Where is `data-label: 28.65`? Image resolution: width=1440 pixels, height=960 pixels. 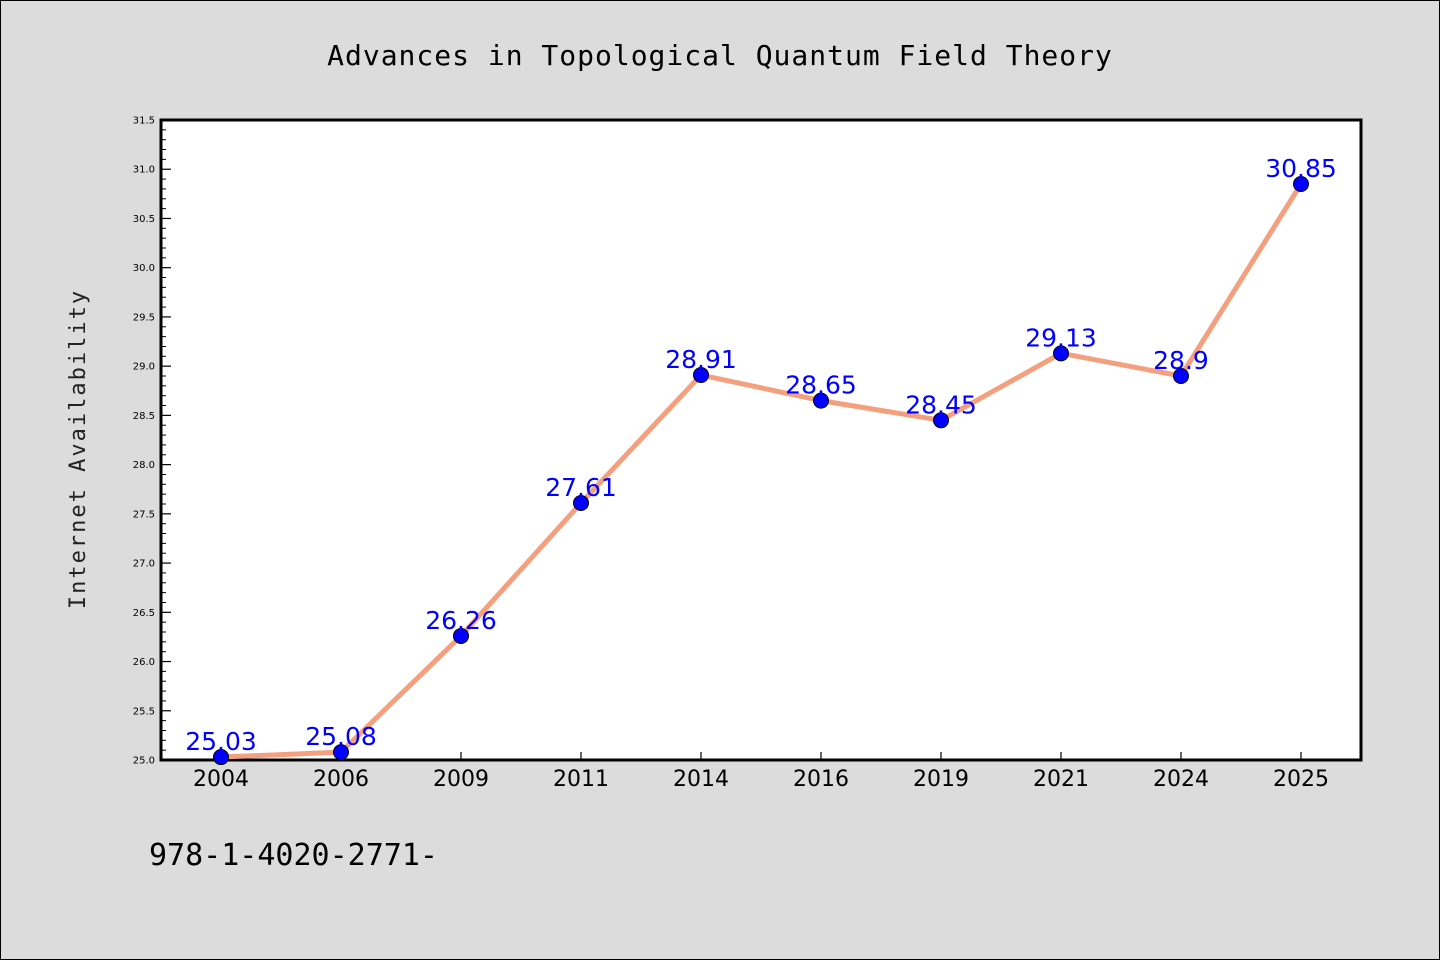
data-label: 28.65 is located at coordinates (821, 385).